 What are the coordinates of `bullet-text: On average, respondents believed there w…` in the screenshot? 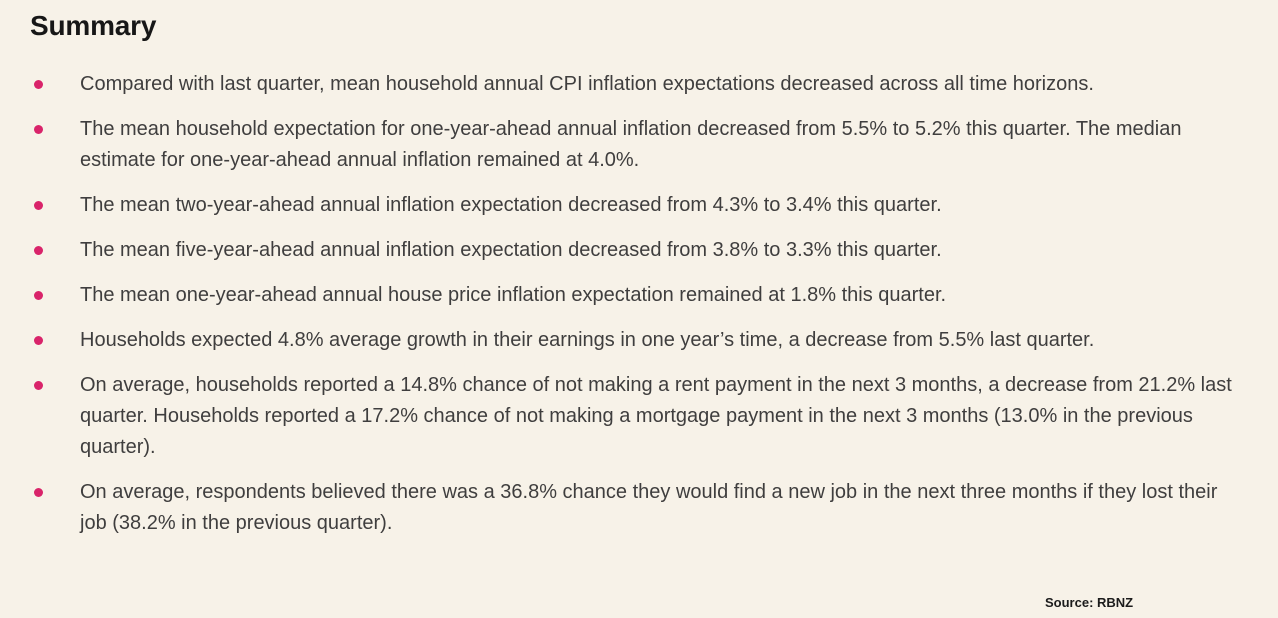 It's located at (649, 507).